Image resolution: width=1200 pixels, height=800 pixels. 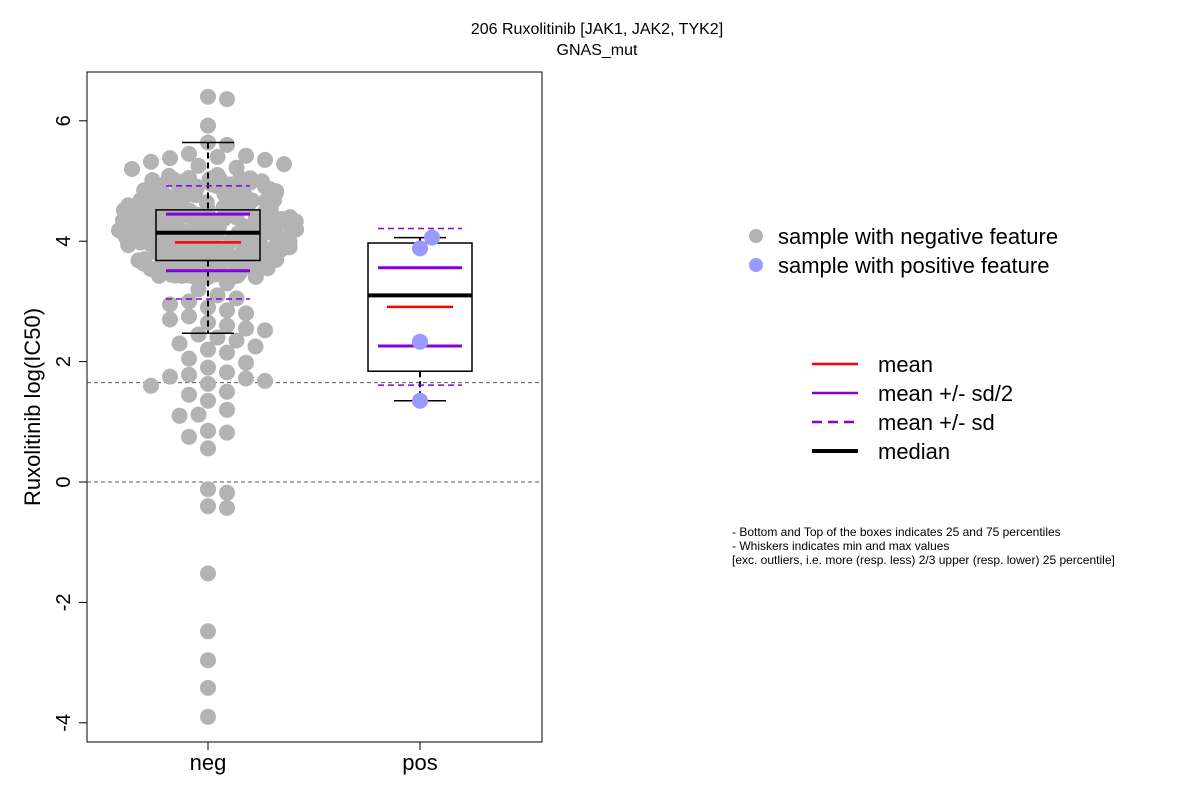 I want to click on legend-point-label: sample with negative feature, so click(x=918, y=236).